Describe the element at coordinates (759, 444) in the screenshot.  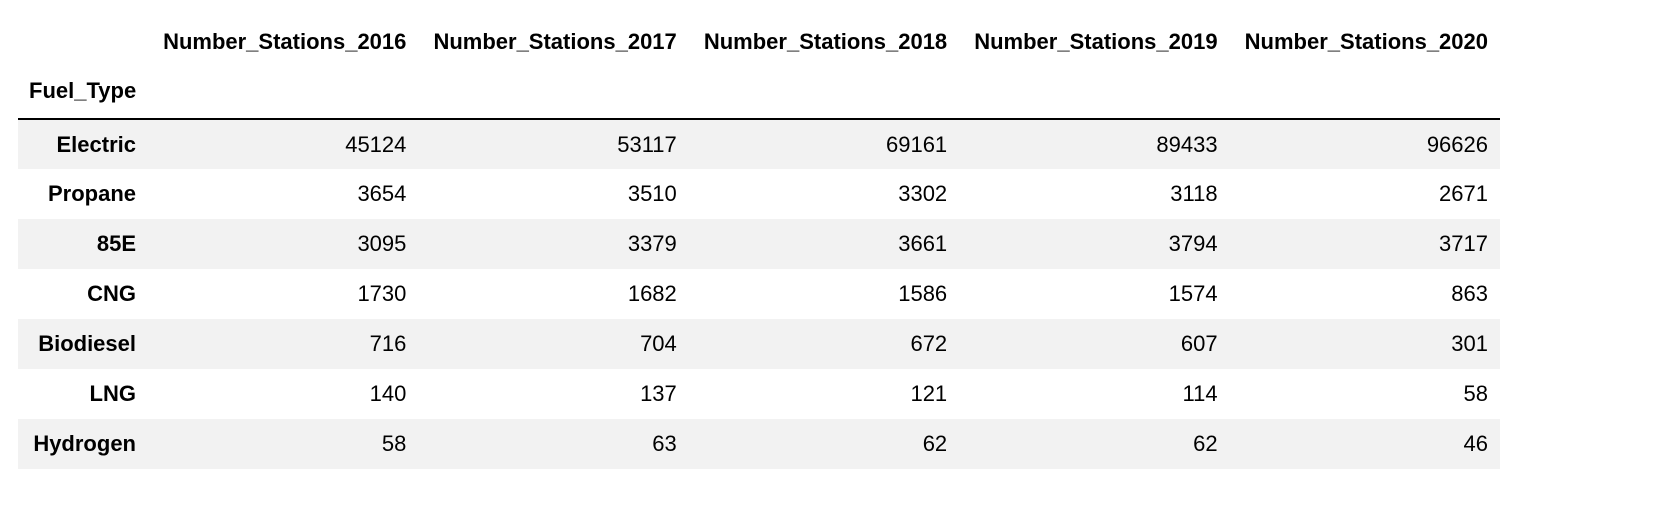
I see `table-row: Hydrogen 58 63 62 62 46` at that location.